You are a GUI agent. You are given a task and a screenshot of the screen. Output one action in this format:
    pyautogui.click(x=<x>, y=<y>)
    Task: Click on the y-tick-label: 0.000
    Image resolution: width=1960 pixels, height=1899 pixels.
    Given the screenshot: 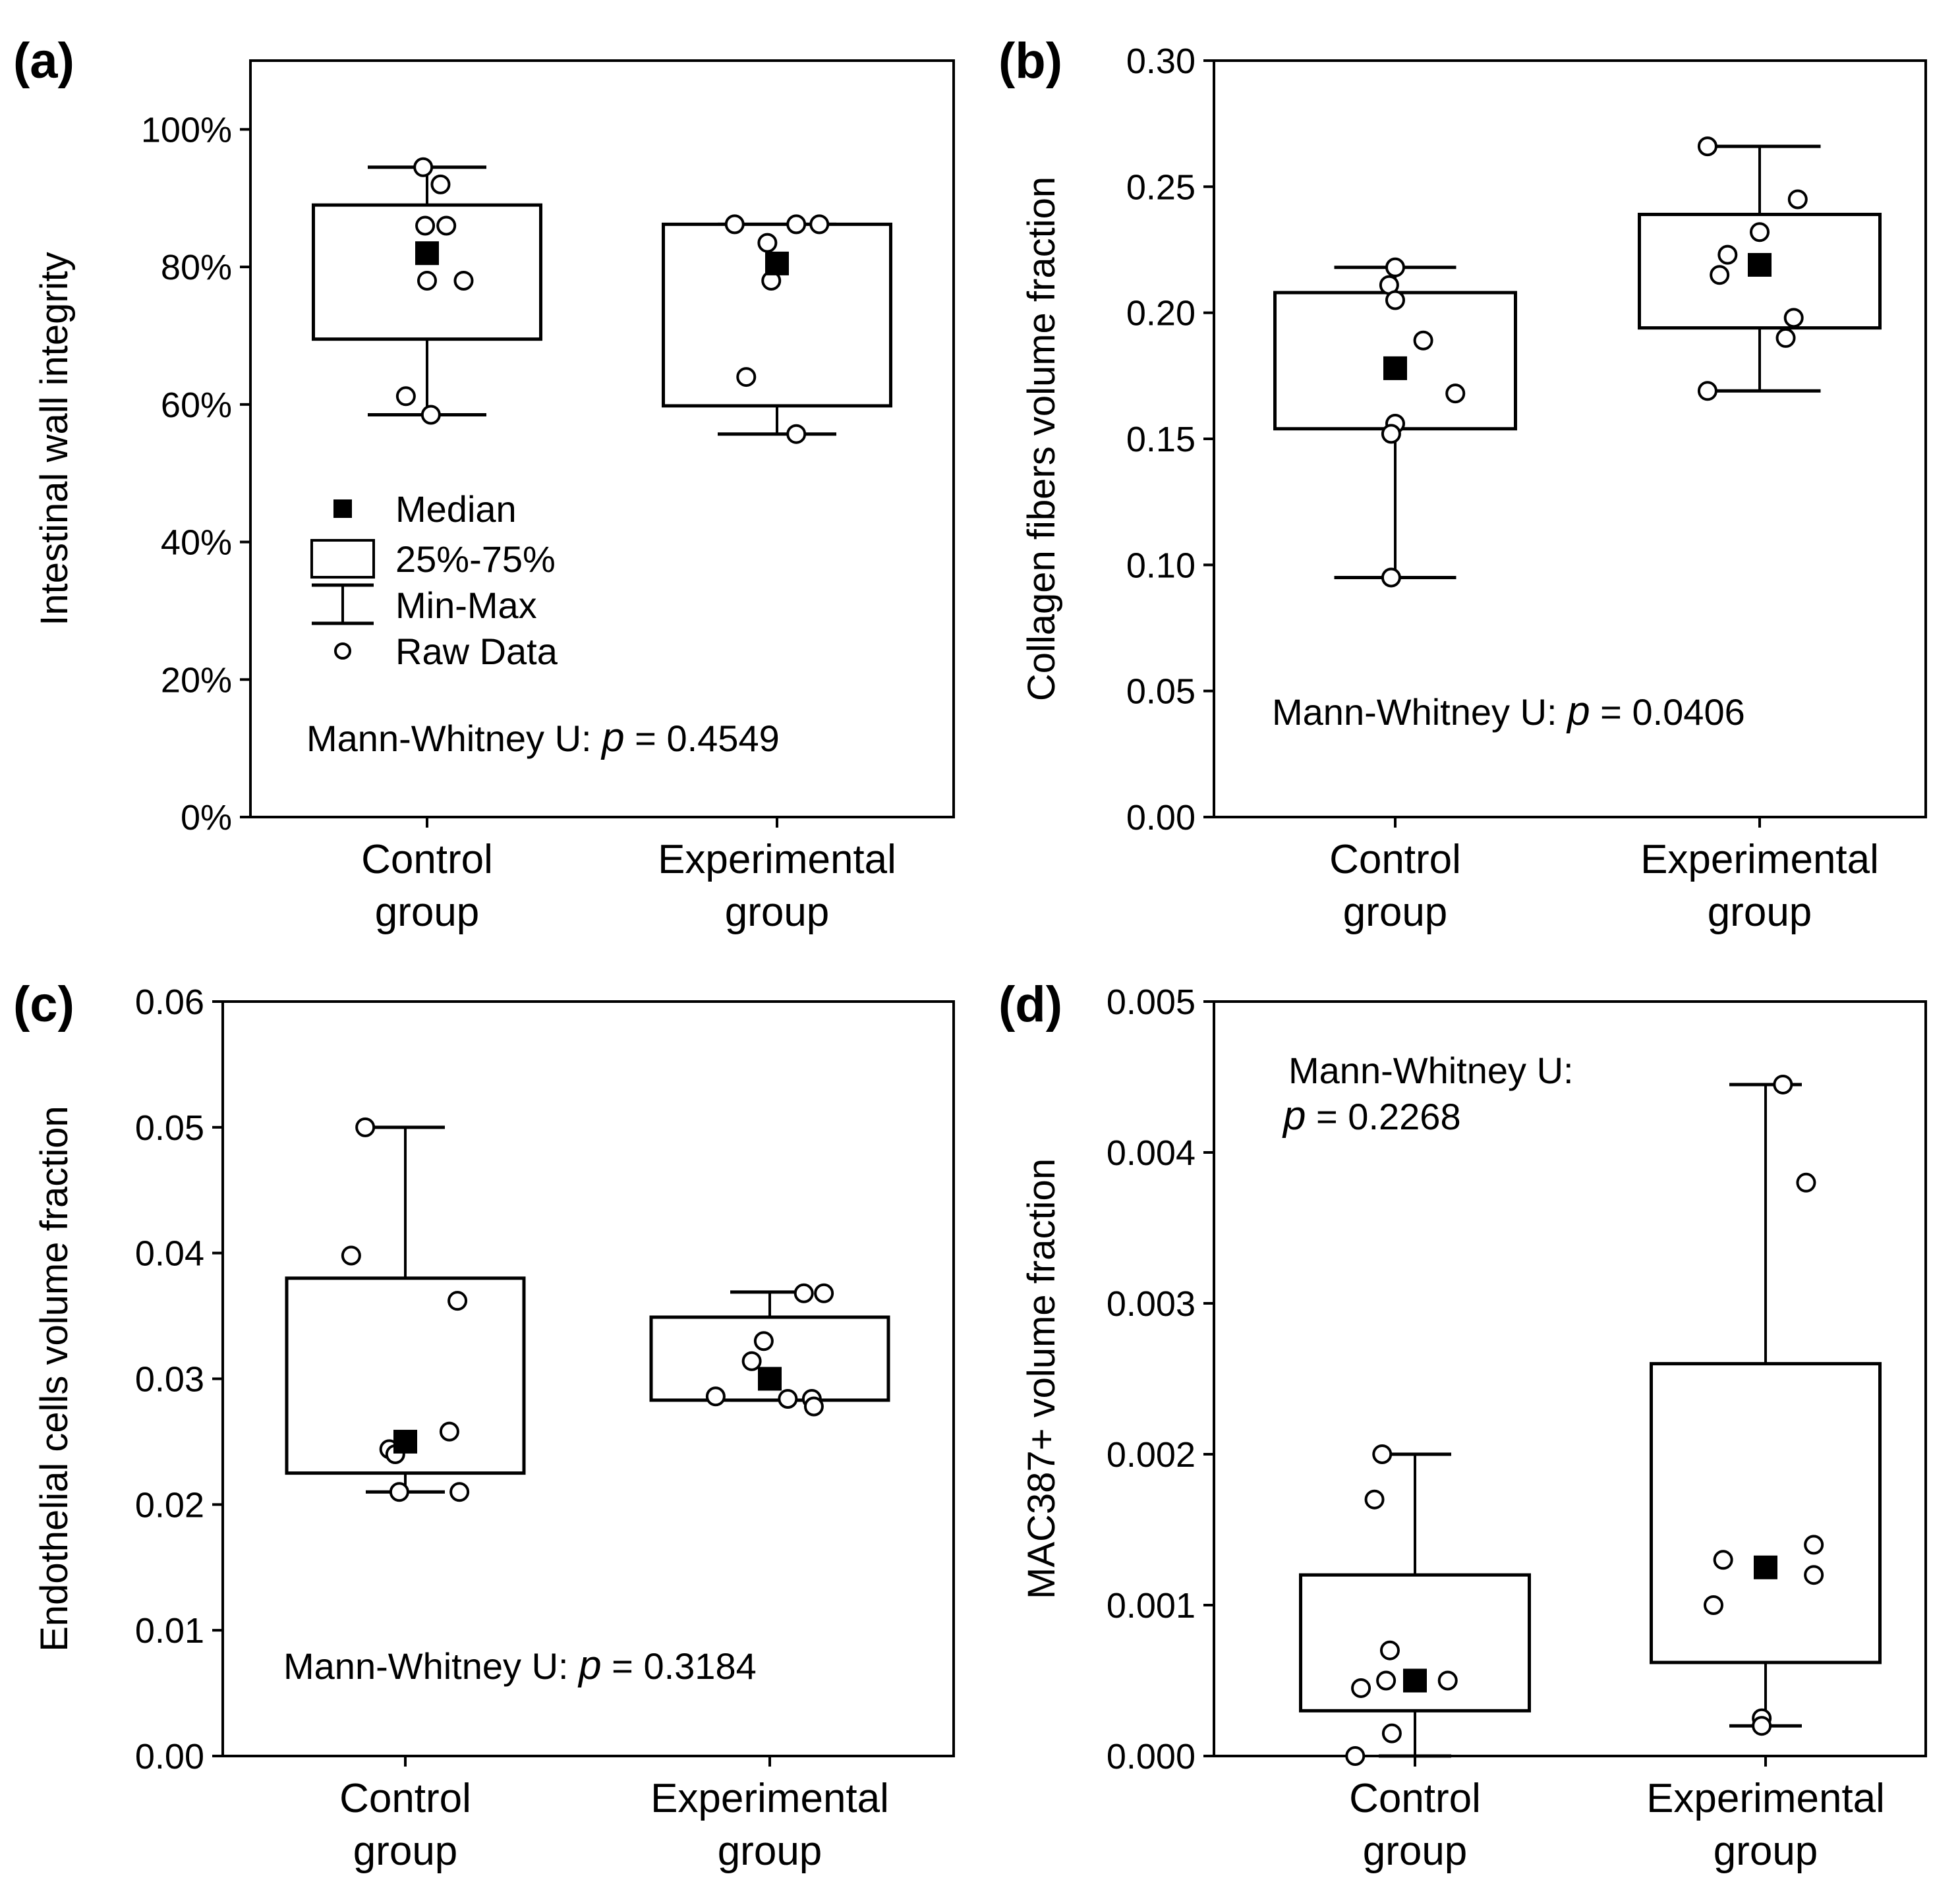 What is the action you would take?
    pyautogui.click(x=1151, y=1757)
    